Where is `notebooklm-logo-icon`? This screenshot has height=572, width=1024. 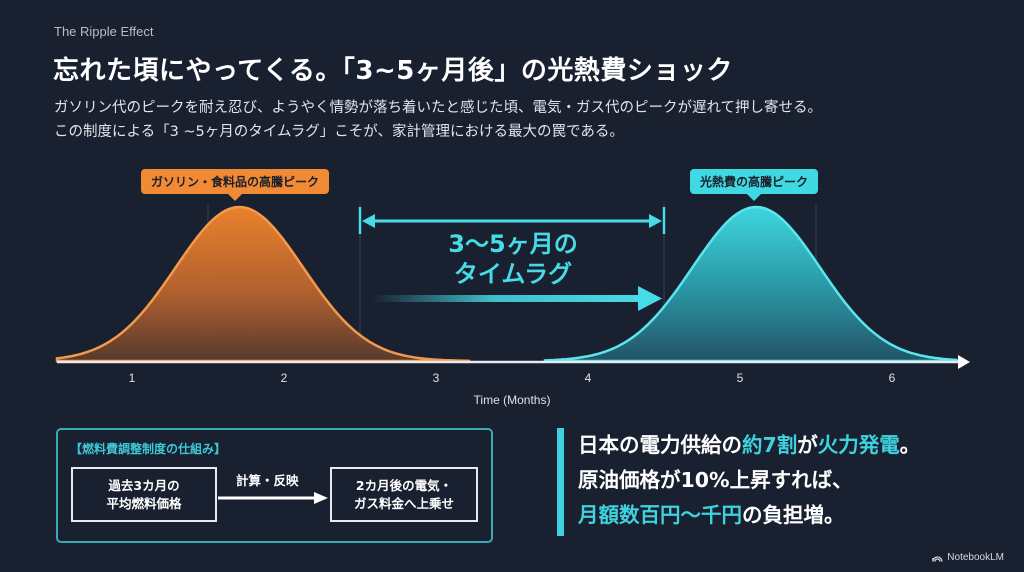
notebooklm-logo-icon is located at coordinates (937, 559).